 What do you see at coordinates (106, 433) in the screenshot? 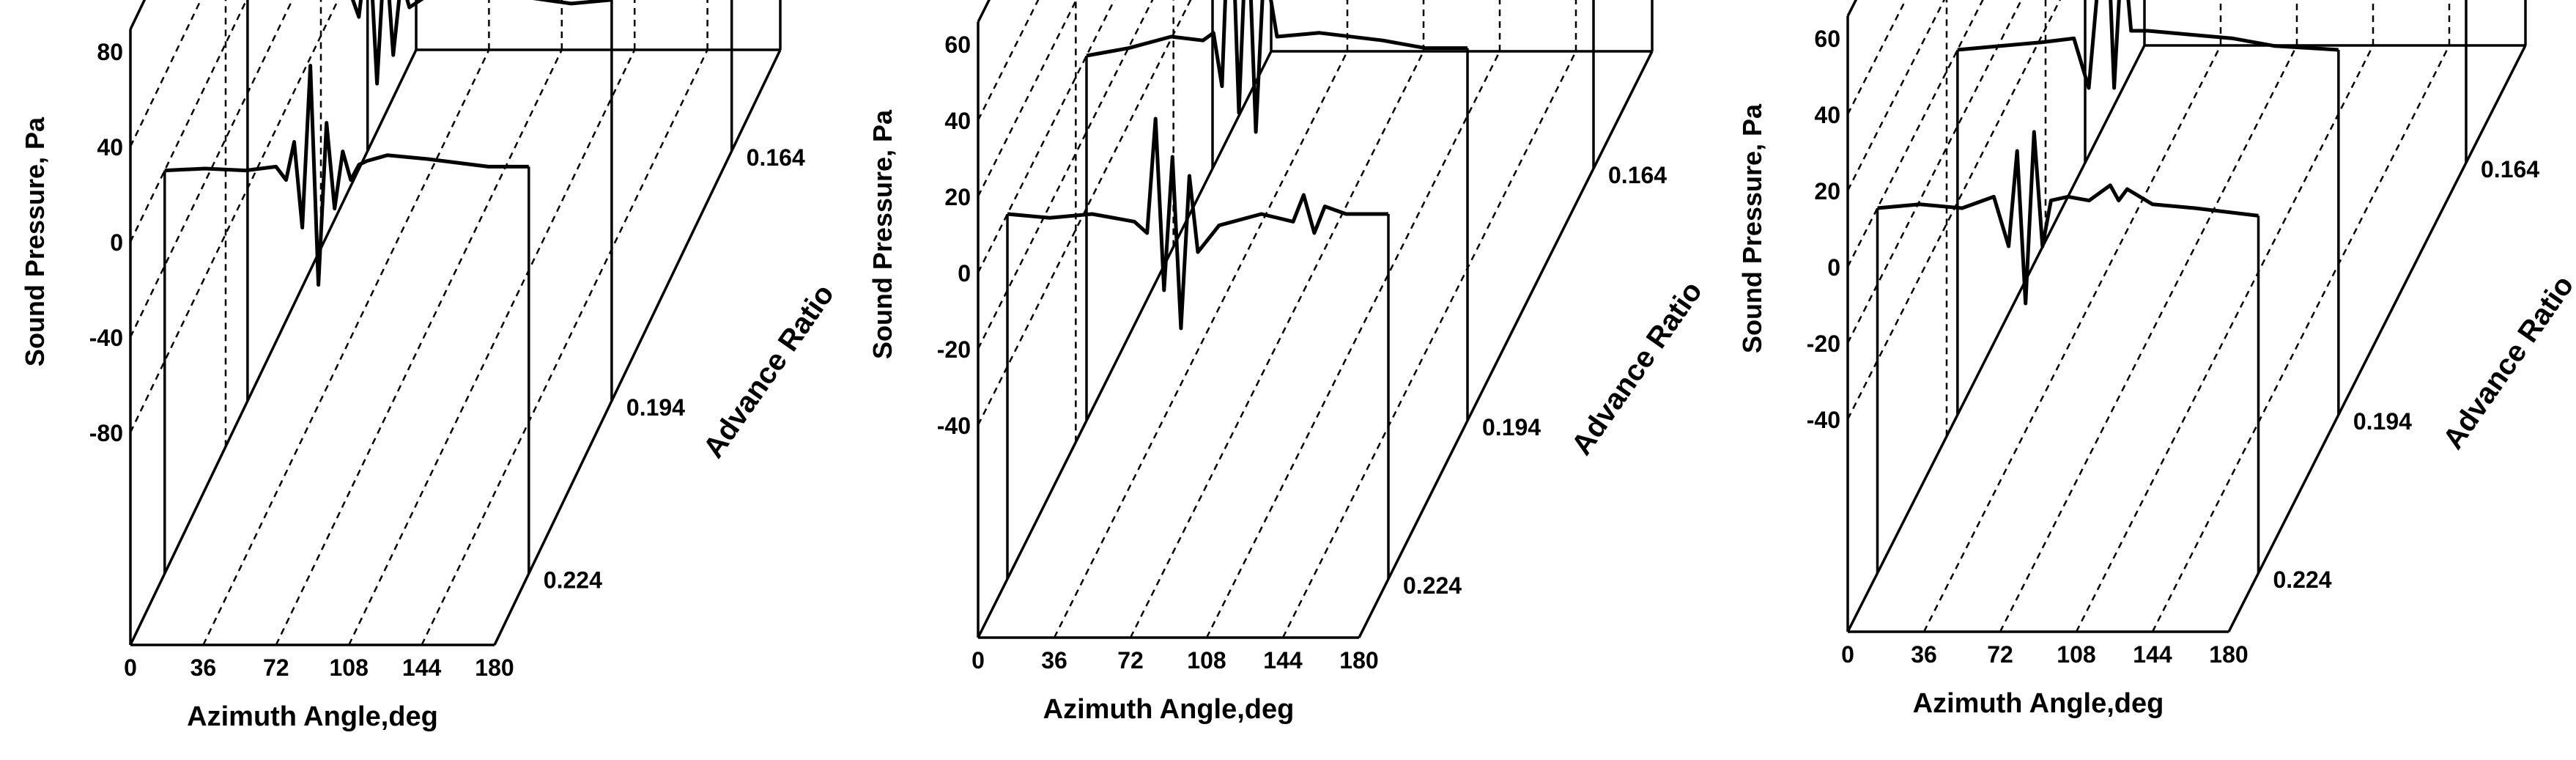
I see `y-tick-label: -80` at bounding box center [106, 433].